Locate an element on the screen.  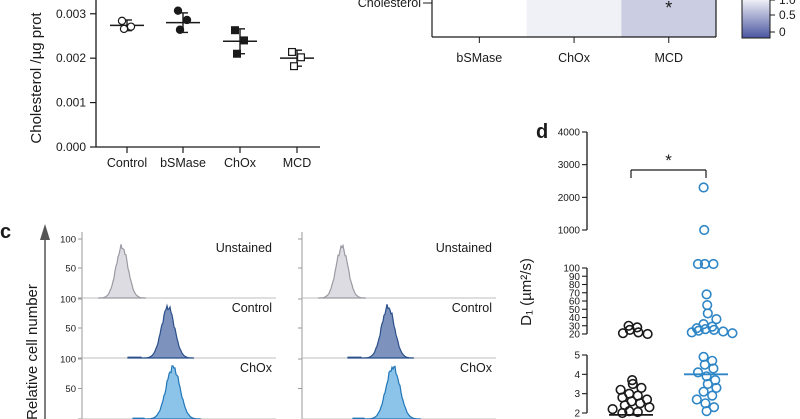
panel-a-ytick-label: 0.003 is located at coordinates (71, 14).